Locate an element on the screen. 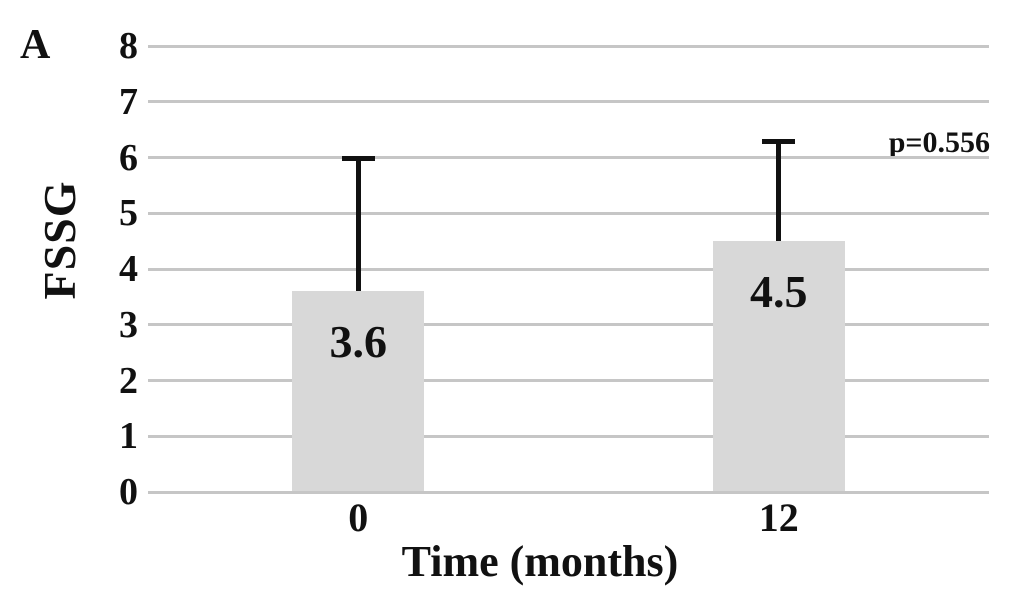 This screenshot has width=1033, height=592. y-tick-label-0: 0 is located at coordinates (128, 492).